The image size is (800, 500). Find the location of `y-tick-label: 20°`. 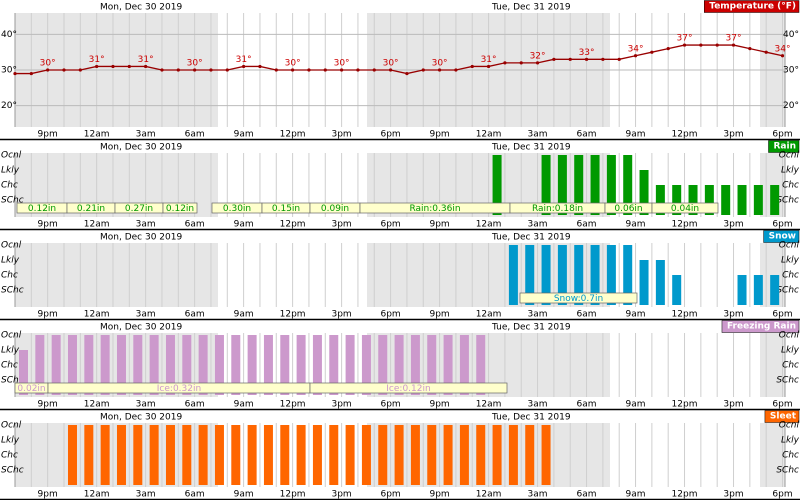

y-tick-label: 20° is located at coordinates (791, 106).